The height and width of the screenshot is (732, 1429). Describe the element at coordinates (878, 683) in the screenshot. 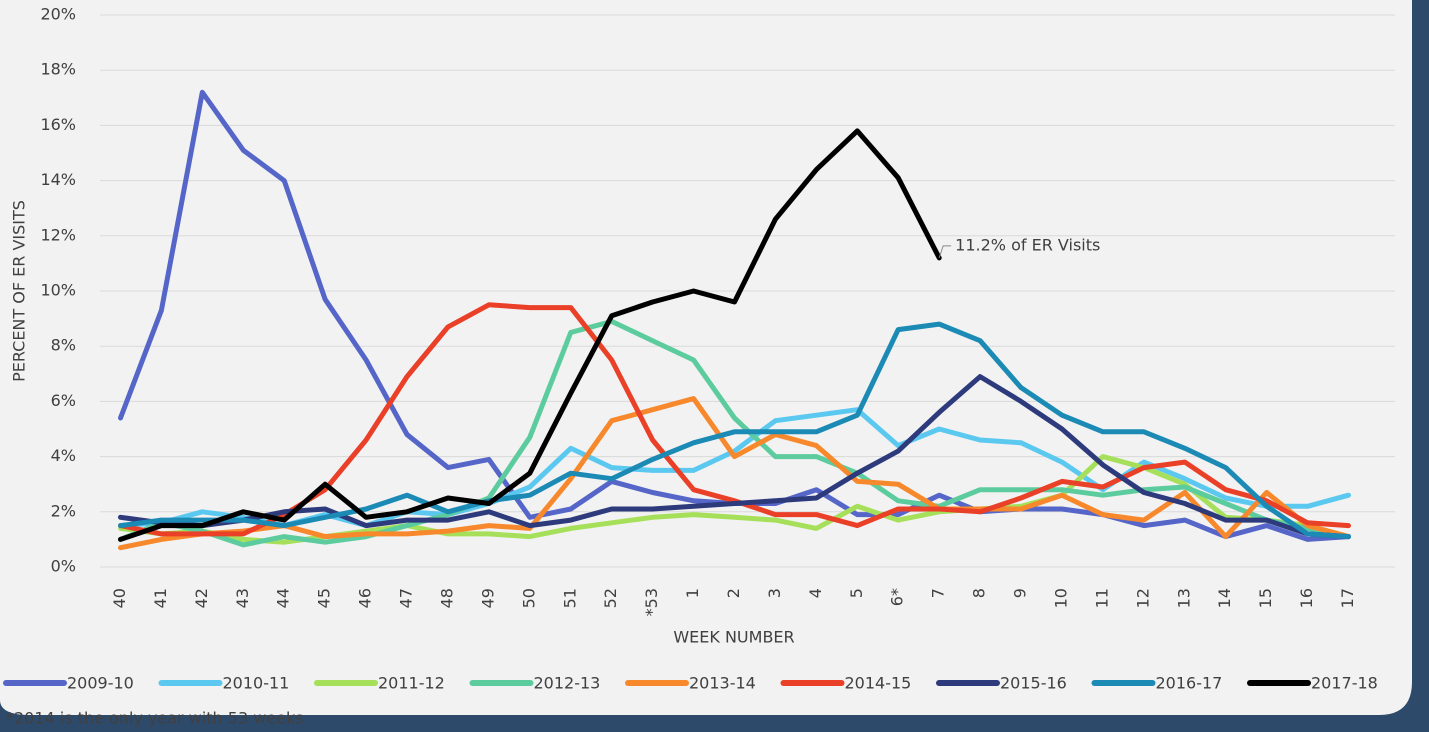

I see `legend-label: 2014-15` at that location.